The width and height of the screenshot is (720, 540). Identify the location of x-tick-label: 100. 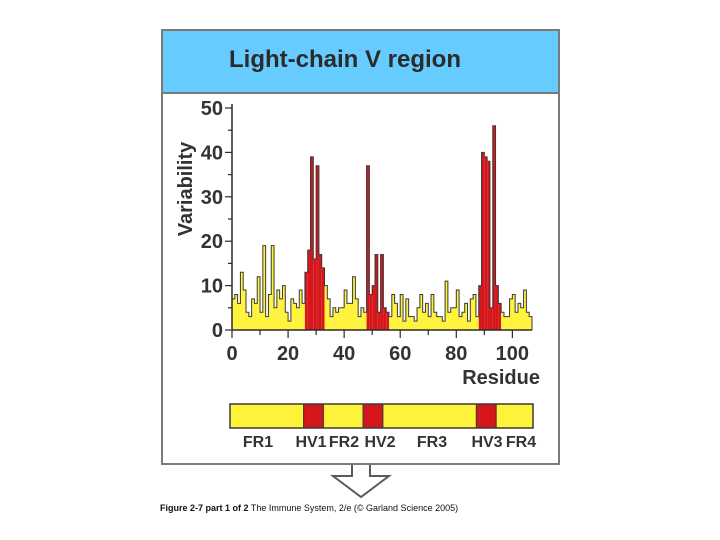
(512, 354).